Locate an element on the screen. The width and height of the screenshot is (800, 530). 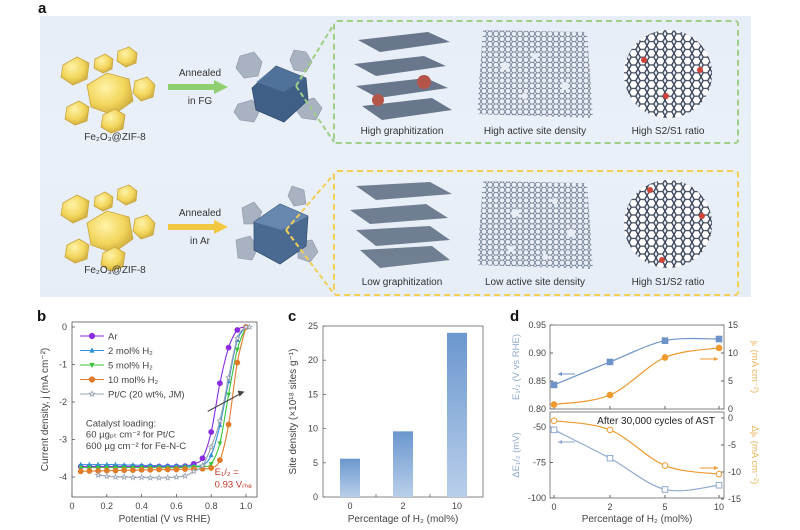
y-tick-label: -1 is located at coordinates (63, 365).